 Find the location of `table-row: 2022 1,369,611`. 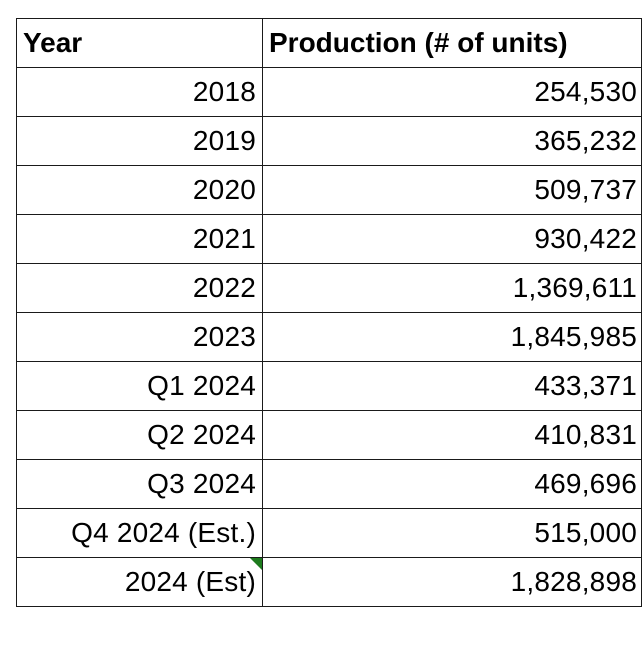

table-row: 2022 1,369,611 is located at coordinates (329, 288).